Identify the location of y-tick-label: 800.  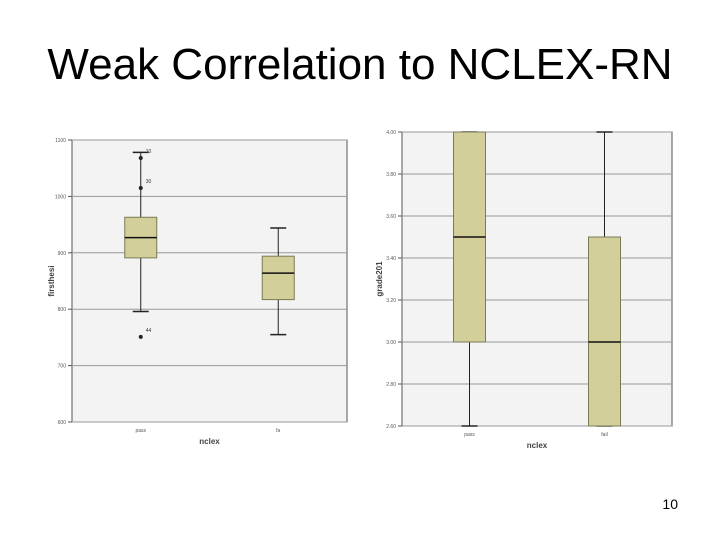
(62, 310).